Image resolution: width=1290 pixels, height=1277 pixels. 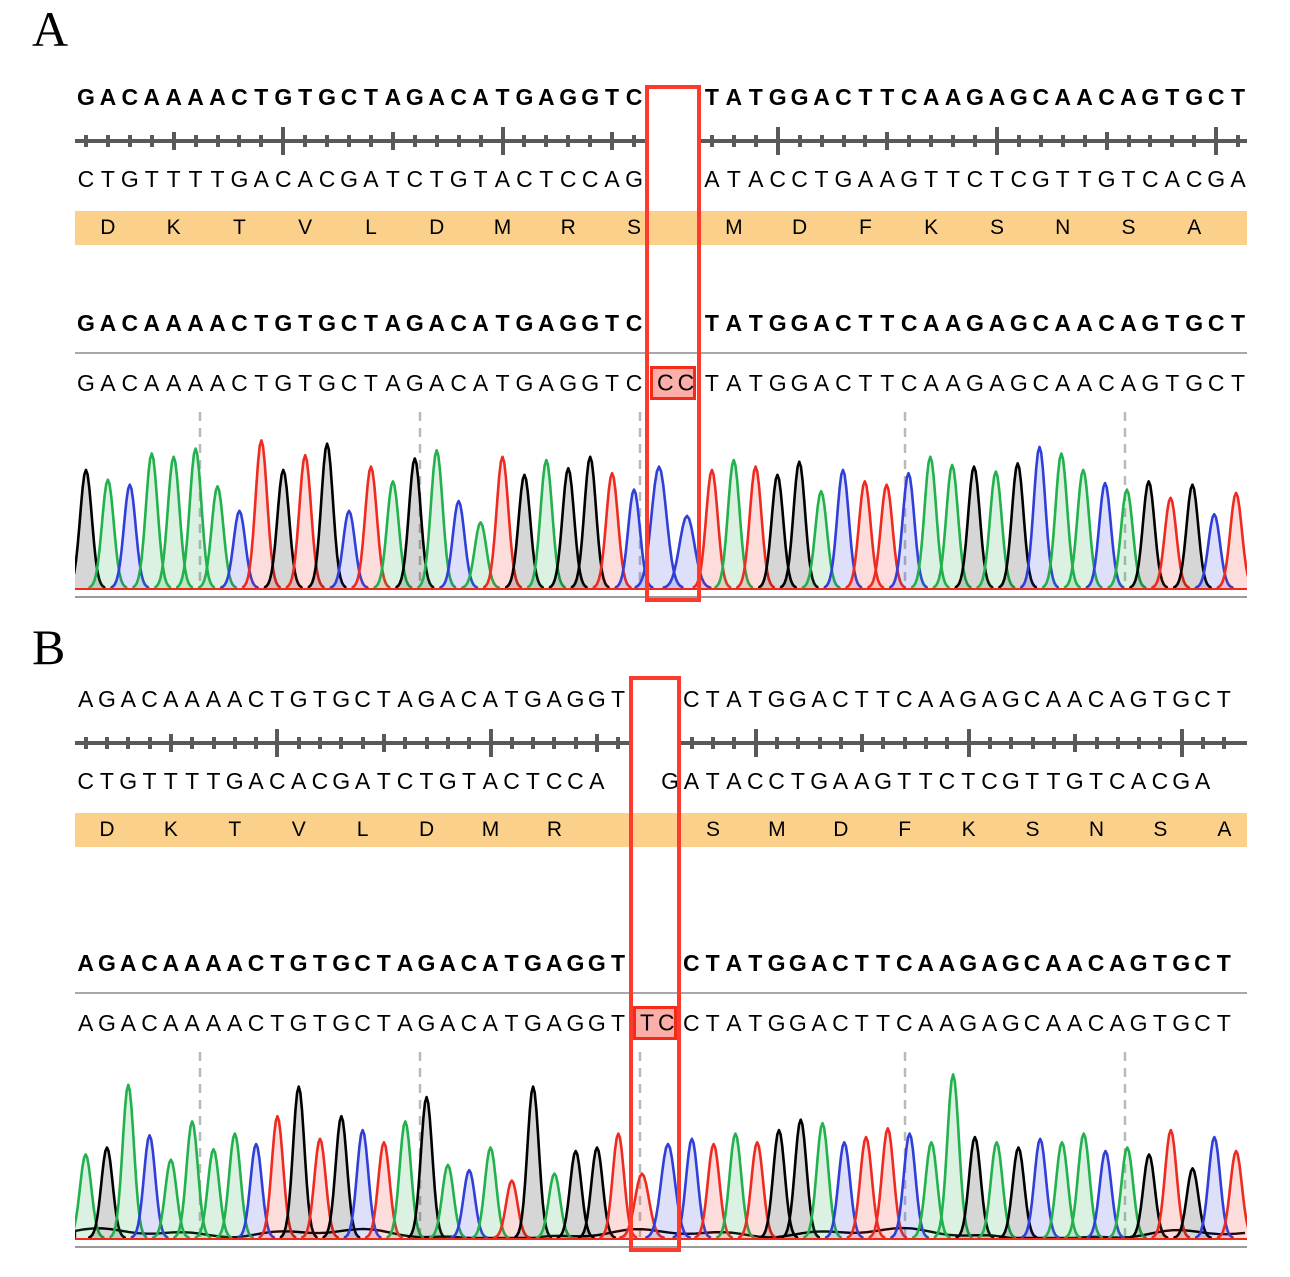 I want to click on ruler-axis-left, so click(x=352, y=743).